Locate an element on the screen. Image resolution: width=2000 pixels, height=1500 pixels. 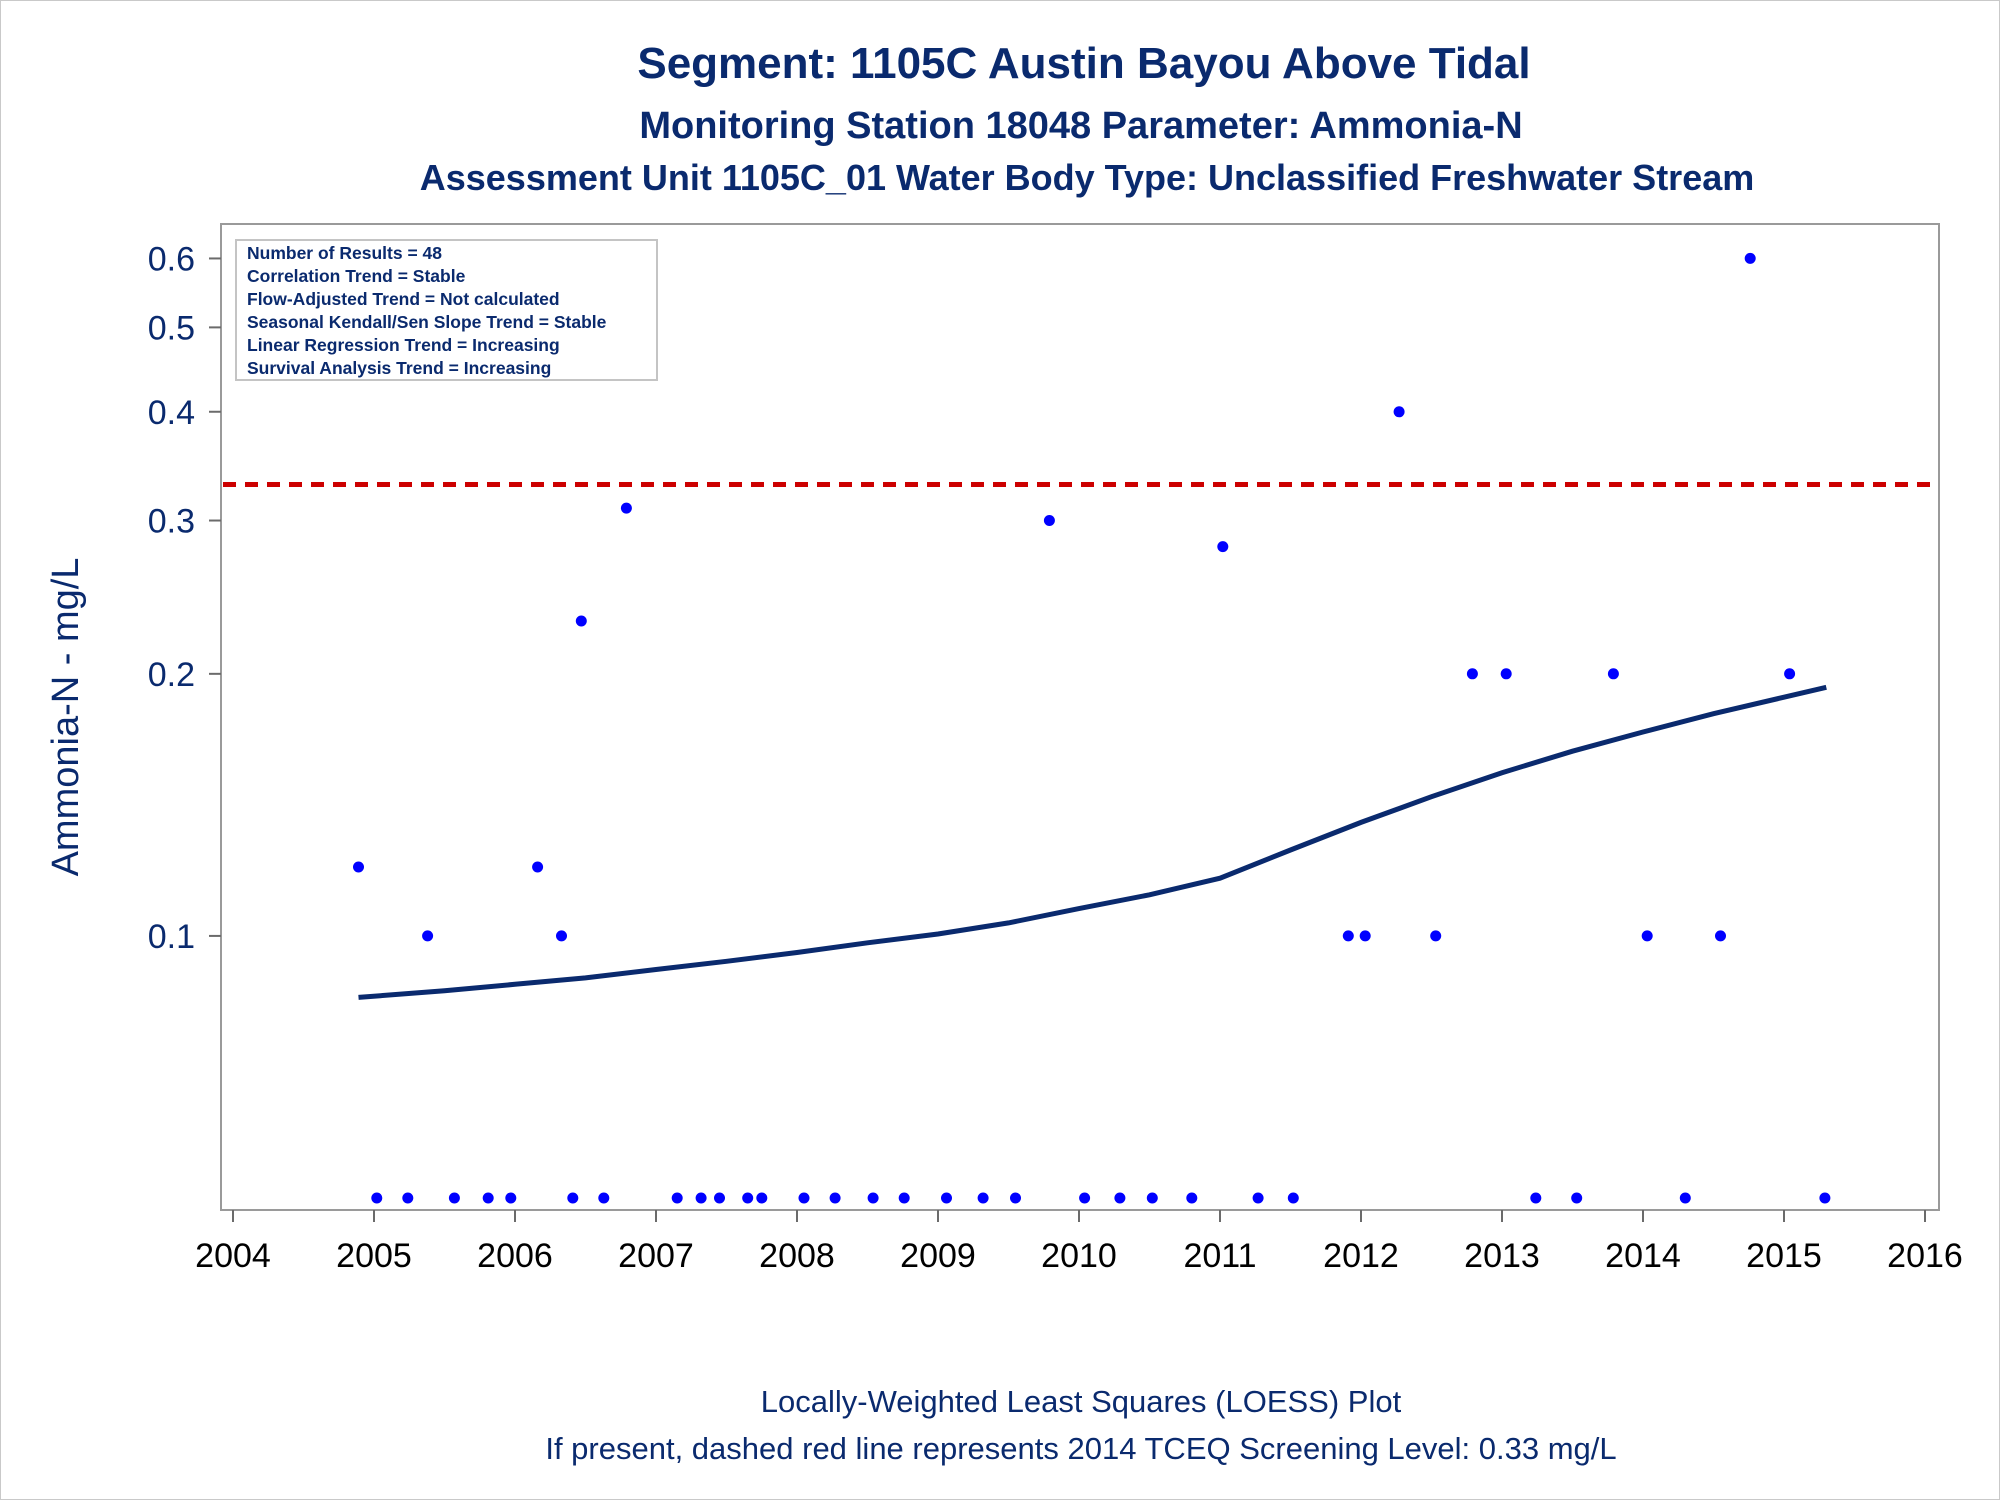
stats-line-flow-adjusted: Flow-Adjusted Trend = Not calculated is located at coordinates (403, 299).